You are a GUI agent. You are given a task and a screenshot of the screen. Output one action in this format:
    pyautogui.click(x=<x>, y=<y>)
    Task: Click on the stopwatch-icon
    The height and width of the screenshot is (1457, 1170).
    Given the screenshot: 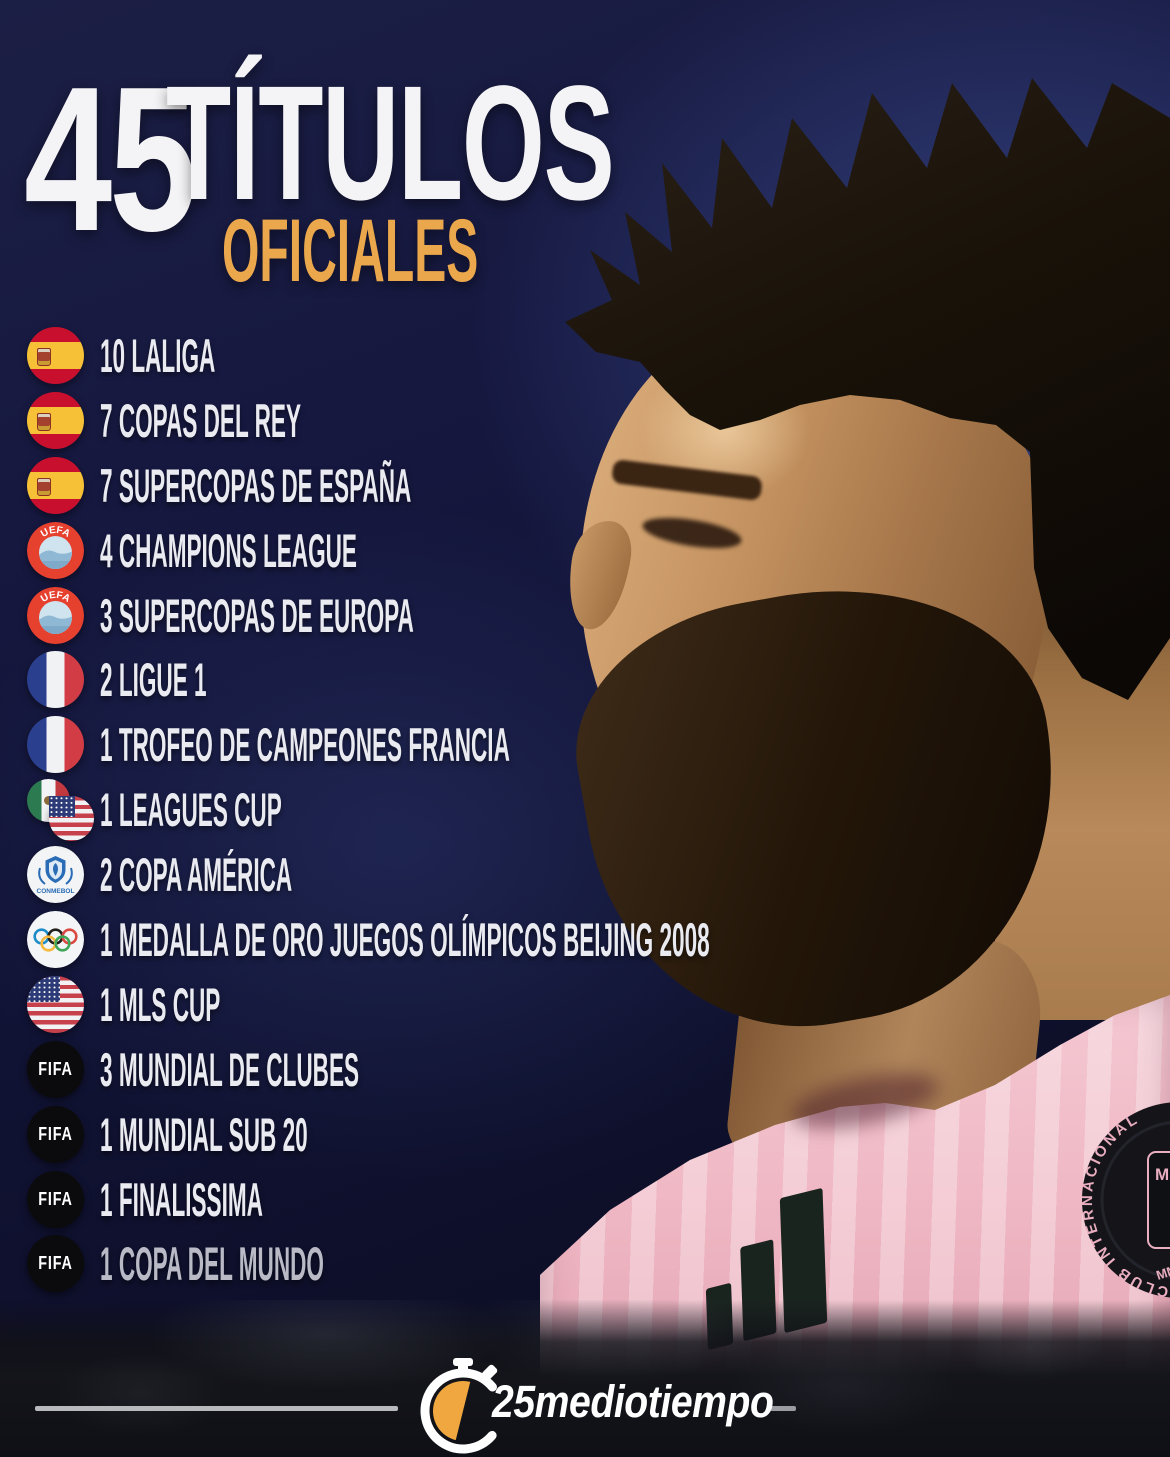 What is the action you would take?
    pyautogui.click(x=463, y=1406)
    